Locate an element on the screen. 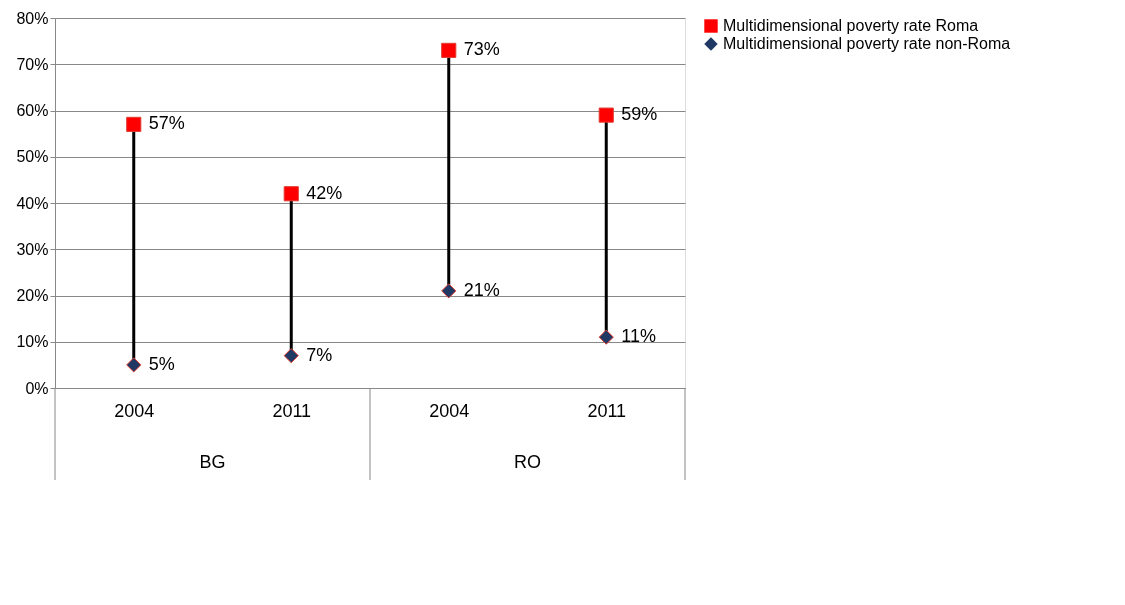 The height and width of the screenshot is (605, 1125). data-label: 7% is located at coordinates (319, 354).